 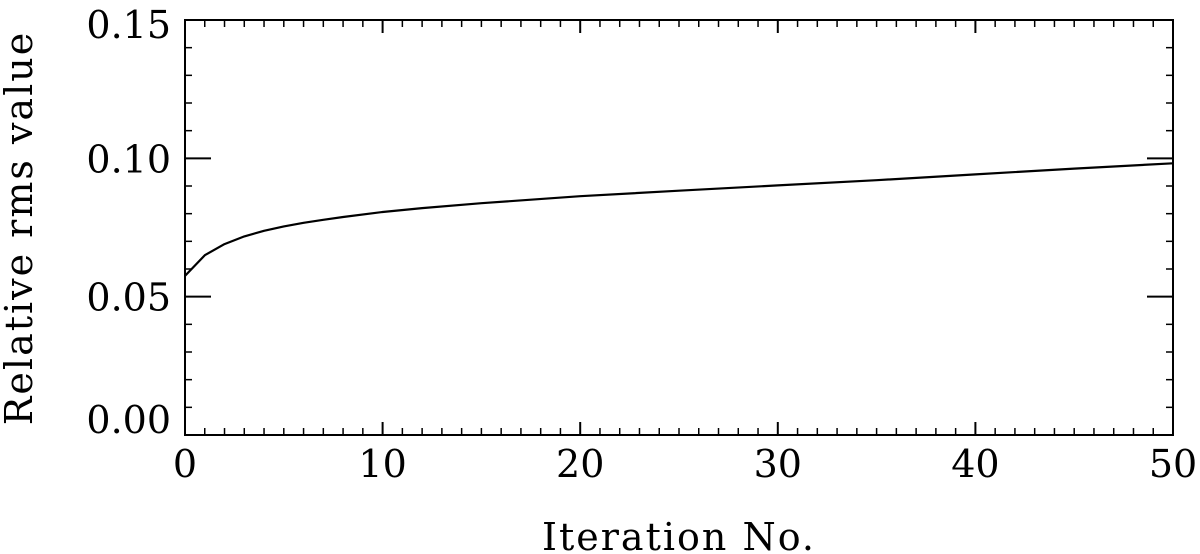 What do you see at coordinates (128, 420) in the screenshot?
I see `y-tick-label: 0.00` at bounding box center [128, 420].